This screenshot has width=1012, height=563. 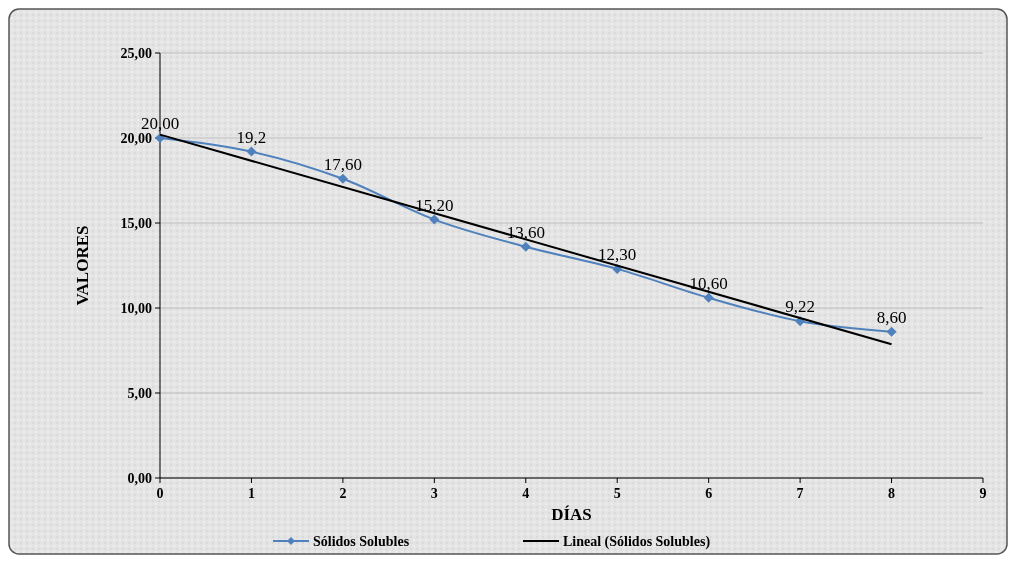 What do you see at coordinates (139, 393) in the screenshot?
I see `y-tick-label: 5,00` at bounding box center [139, 393].